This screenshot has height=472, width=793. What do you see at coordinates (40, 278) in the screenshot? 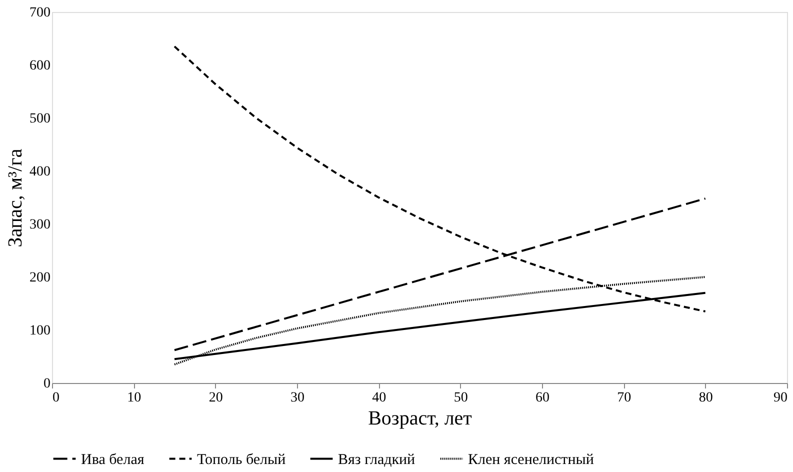
I see `y-tick-label: 200` at bounding box center [40, 278].